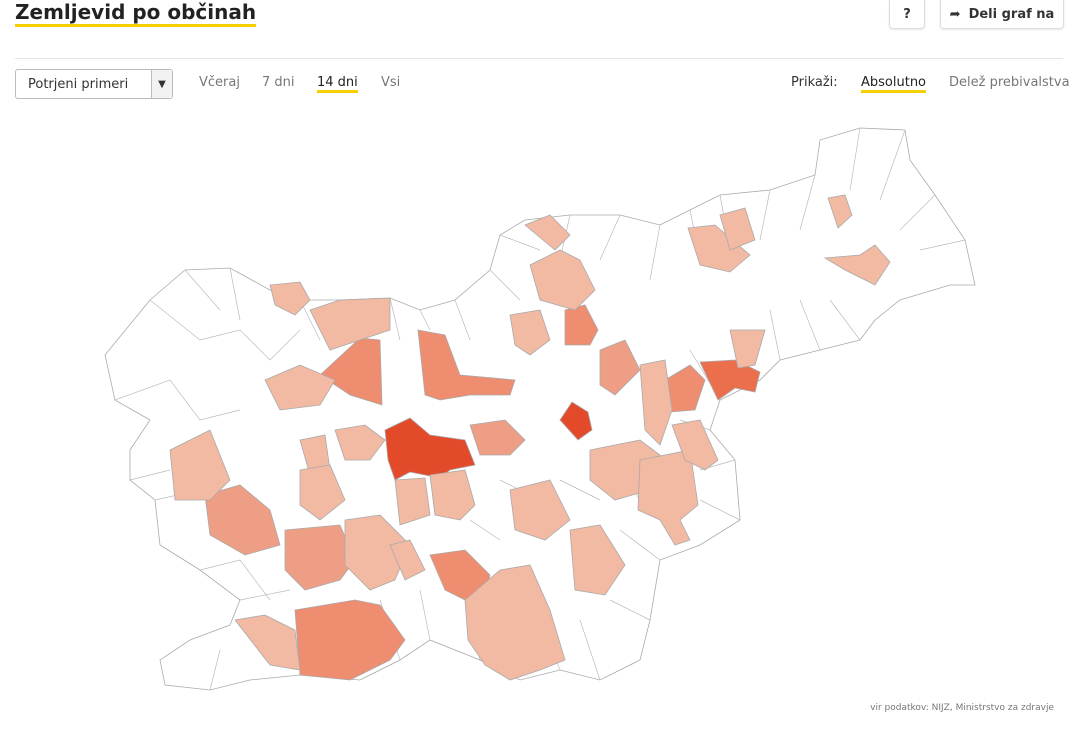  Describe the element at coordinates (219, 82) in the screenshot. I see `period-option: Včeraj` at that location.